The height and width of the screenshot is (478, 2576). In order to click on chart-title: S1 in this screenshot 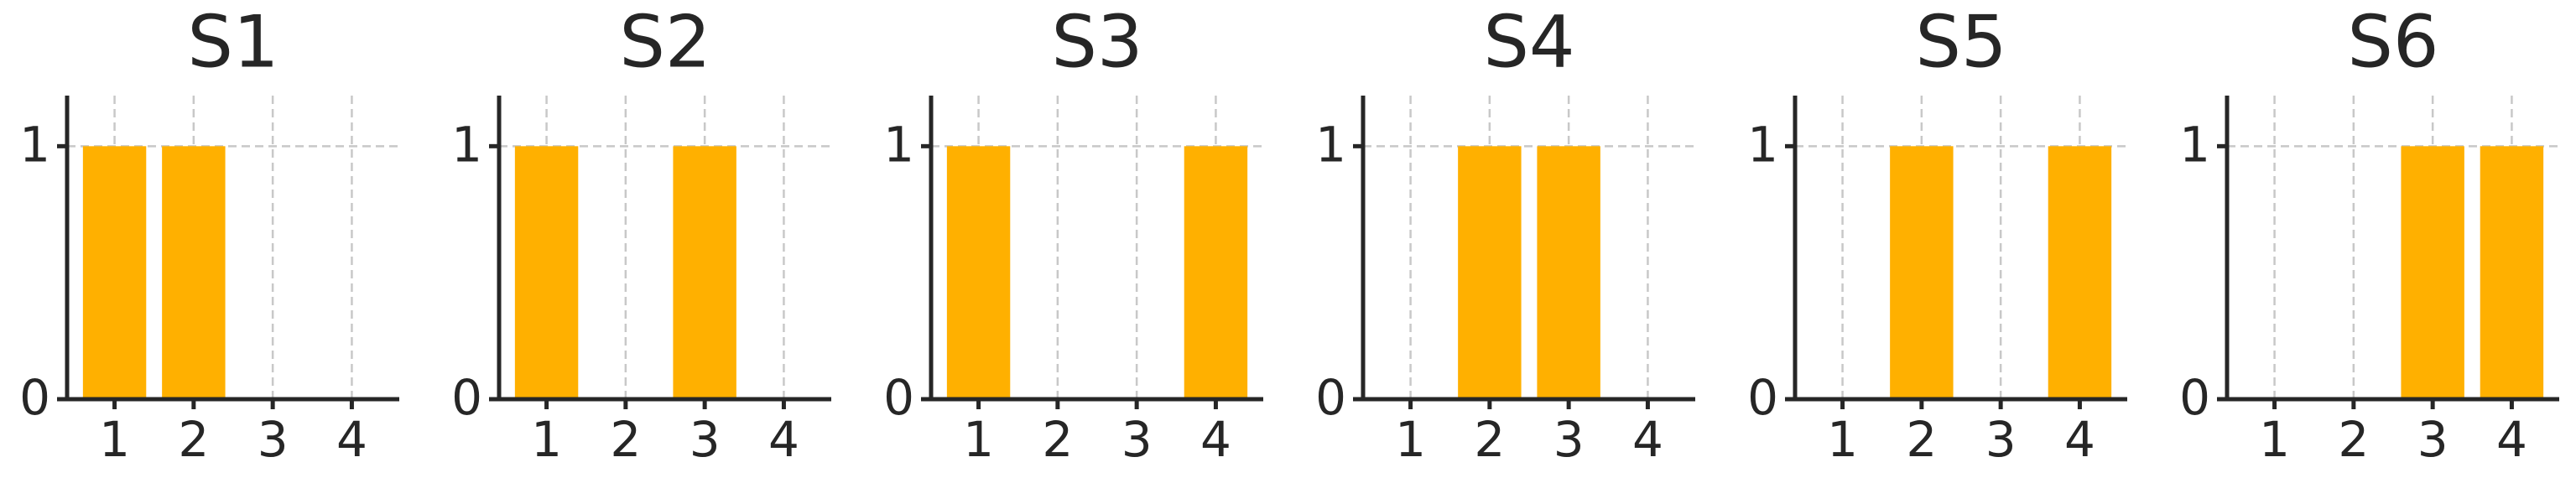, I will do `click(232, 42)`.